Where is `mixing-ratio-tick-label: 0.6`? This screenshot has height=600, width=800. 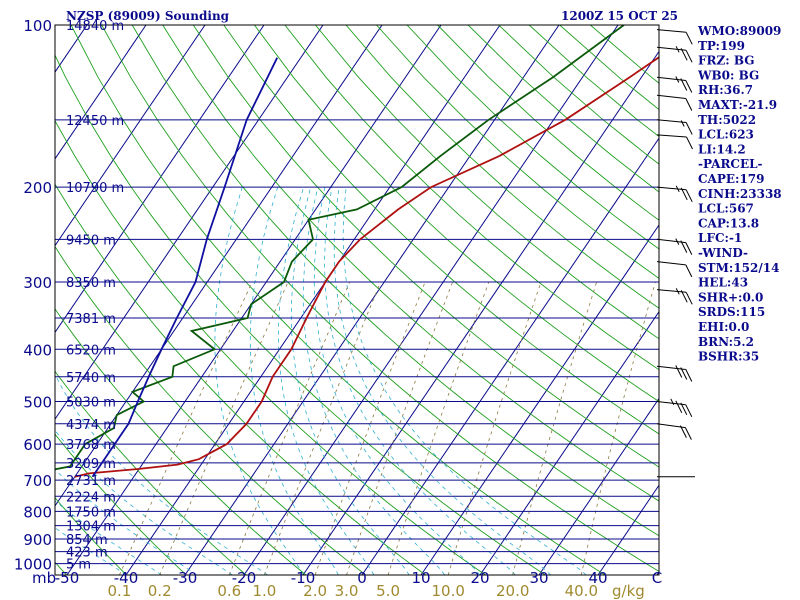 mixing-ratio-tick-label: 0.6 is located at coordinates (229, 591).